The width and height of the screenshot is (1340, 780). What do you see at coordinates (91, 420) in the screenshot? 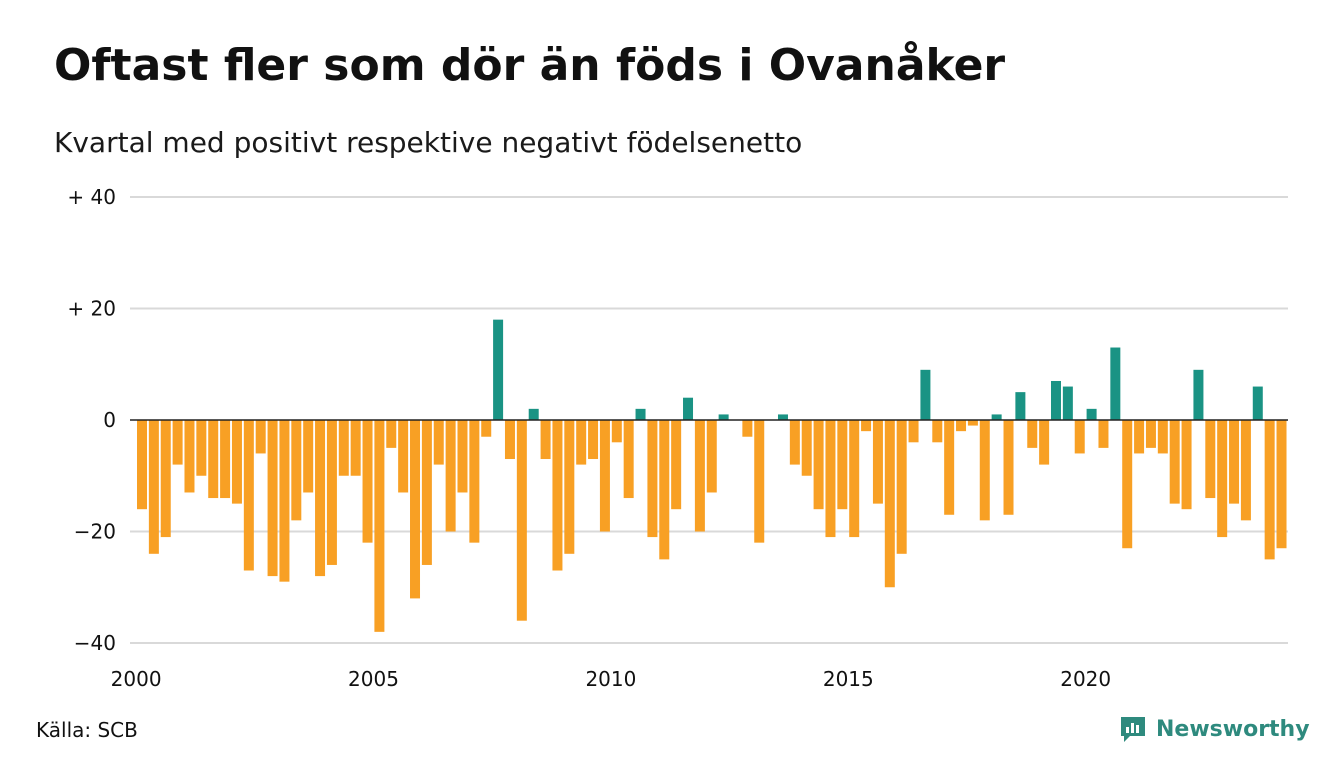
I see `y-axis-ticks: + 40 + 20 0 −20 −40` at bounding box center [91, 420].